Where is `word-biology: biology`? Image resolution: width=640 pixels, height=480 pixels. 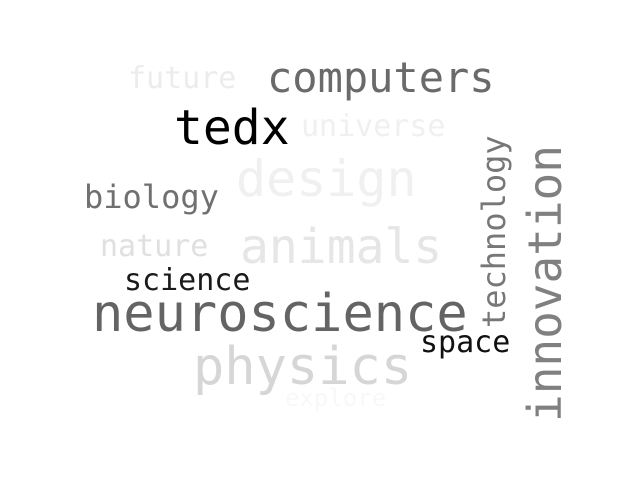
word-biology: biology is located at coordinates (151, 197).